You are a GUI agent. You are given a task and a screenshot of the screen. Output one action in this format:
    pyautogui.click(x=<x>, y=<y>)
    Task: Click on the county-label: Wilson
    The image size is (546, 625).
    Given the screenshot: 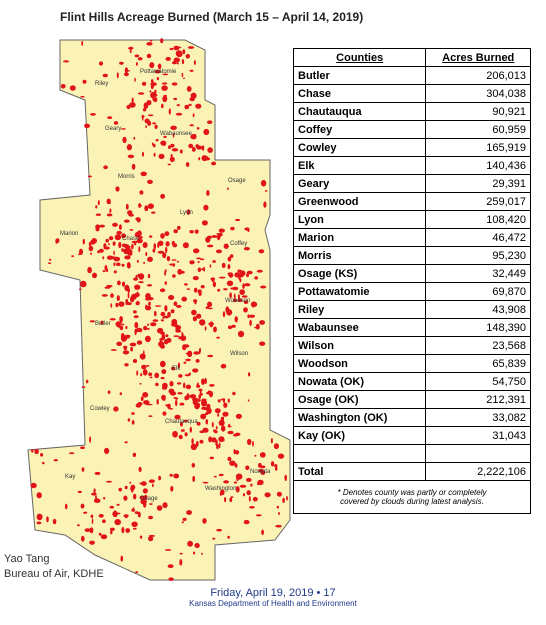 What is the action you would take?
    pyautogui.click(x=239, y=354)
    